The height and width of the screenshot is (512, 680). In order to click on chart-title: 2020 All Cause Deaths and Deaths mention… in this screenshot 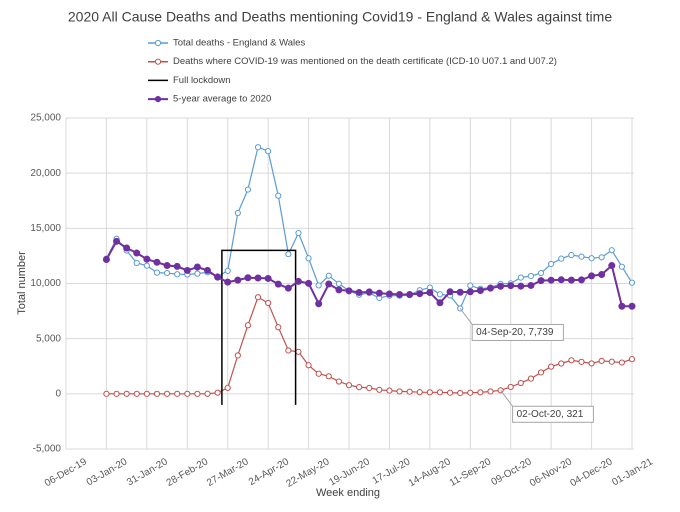, I will do `click(340, 17)`.